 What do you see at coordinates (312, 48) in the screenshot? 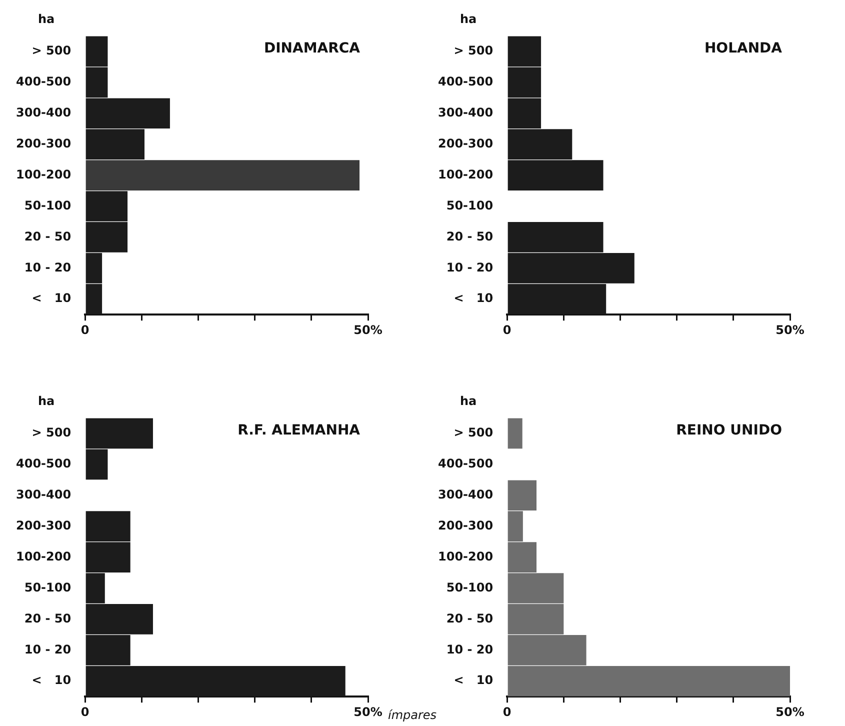
I see `chart-title: DINAMARCA` at bounding box center [312, 48].